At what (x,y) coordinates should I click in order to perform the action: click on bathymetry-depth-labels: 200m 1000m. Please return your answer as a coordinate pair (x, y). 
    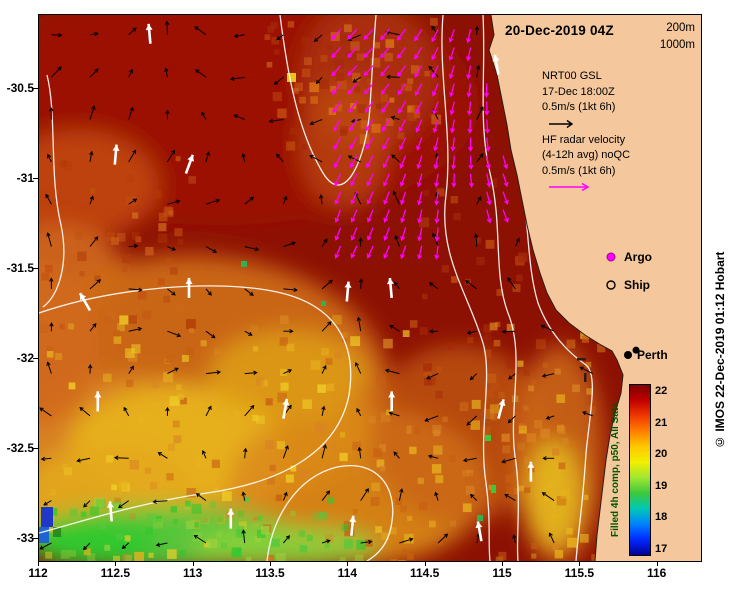
    Looking at the image, I should click on (664, 37).